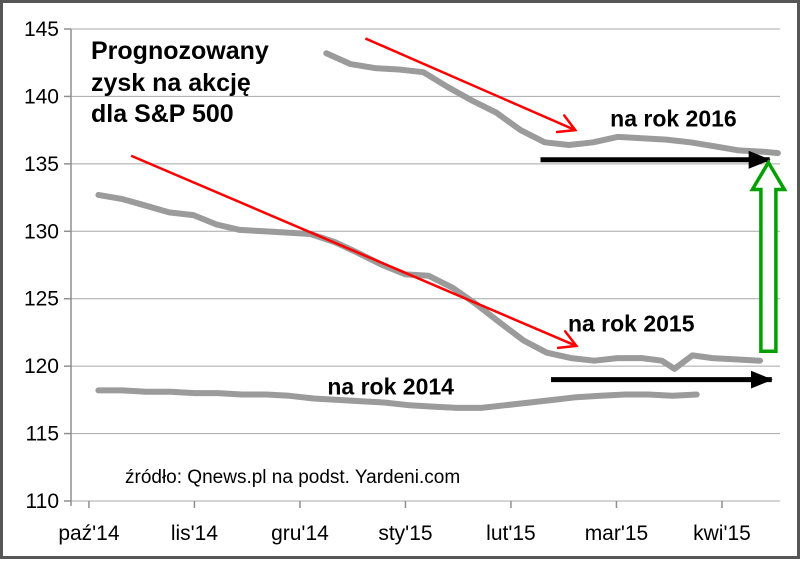 The width and height of the screenshot is (800, 562). I want to click on x-tick-label: kwi'15, so click(722, 533).